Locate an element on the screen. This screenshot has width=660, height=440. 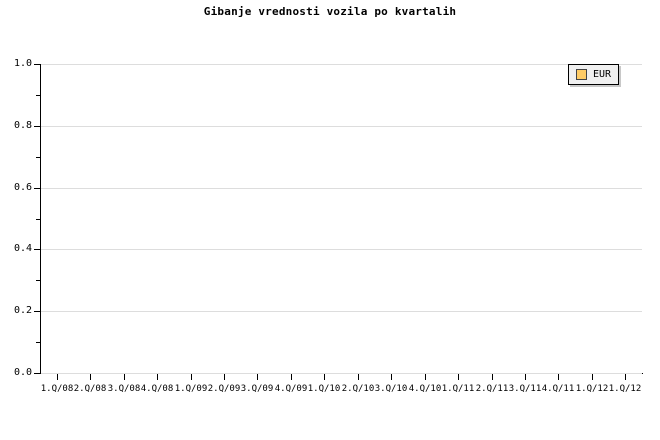
y-axis-line is located at coordinates (40, 219).